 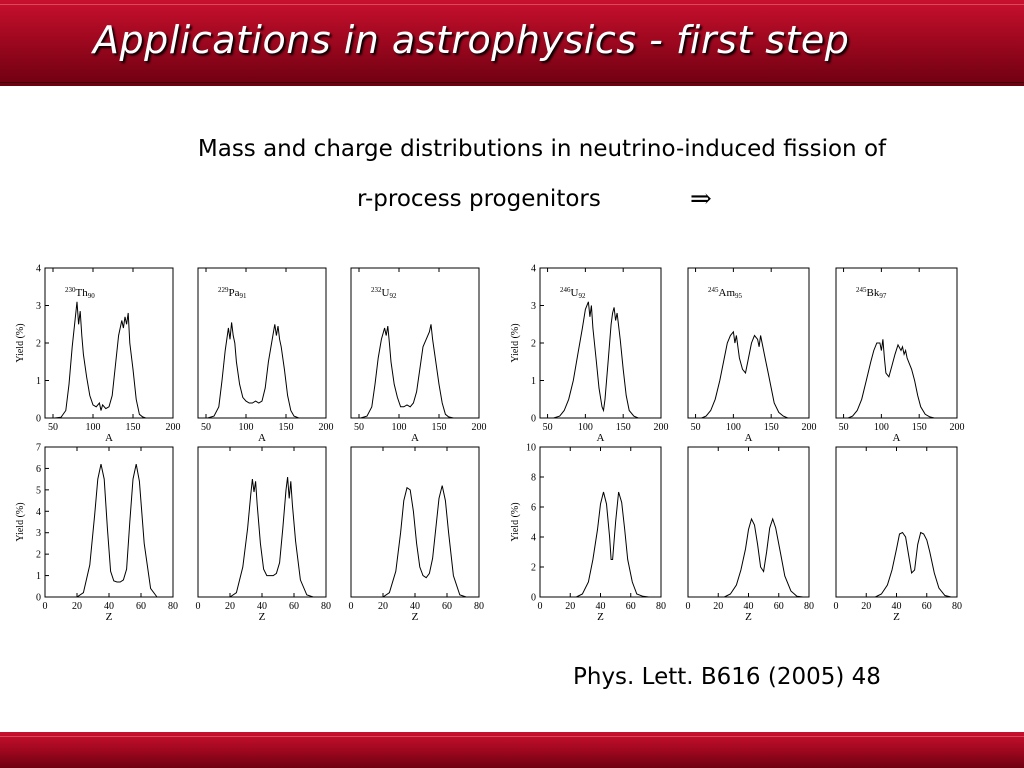 What do you see at coordinates (512, 736) in the screenshot?
I see `footer-highlight-line` at bounding box center [512, 736].